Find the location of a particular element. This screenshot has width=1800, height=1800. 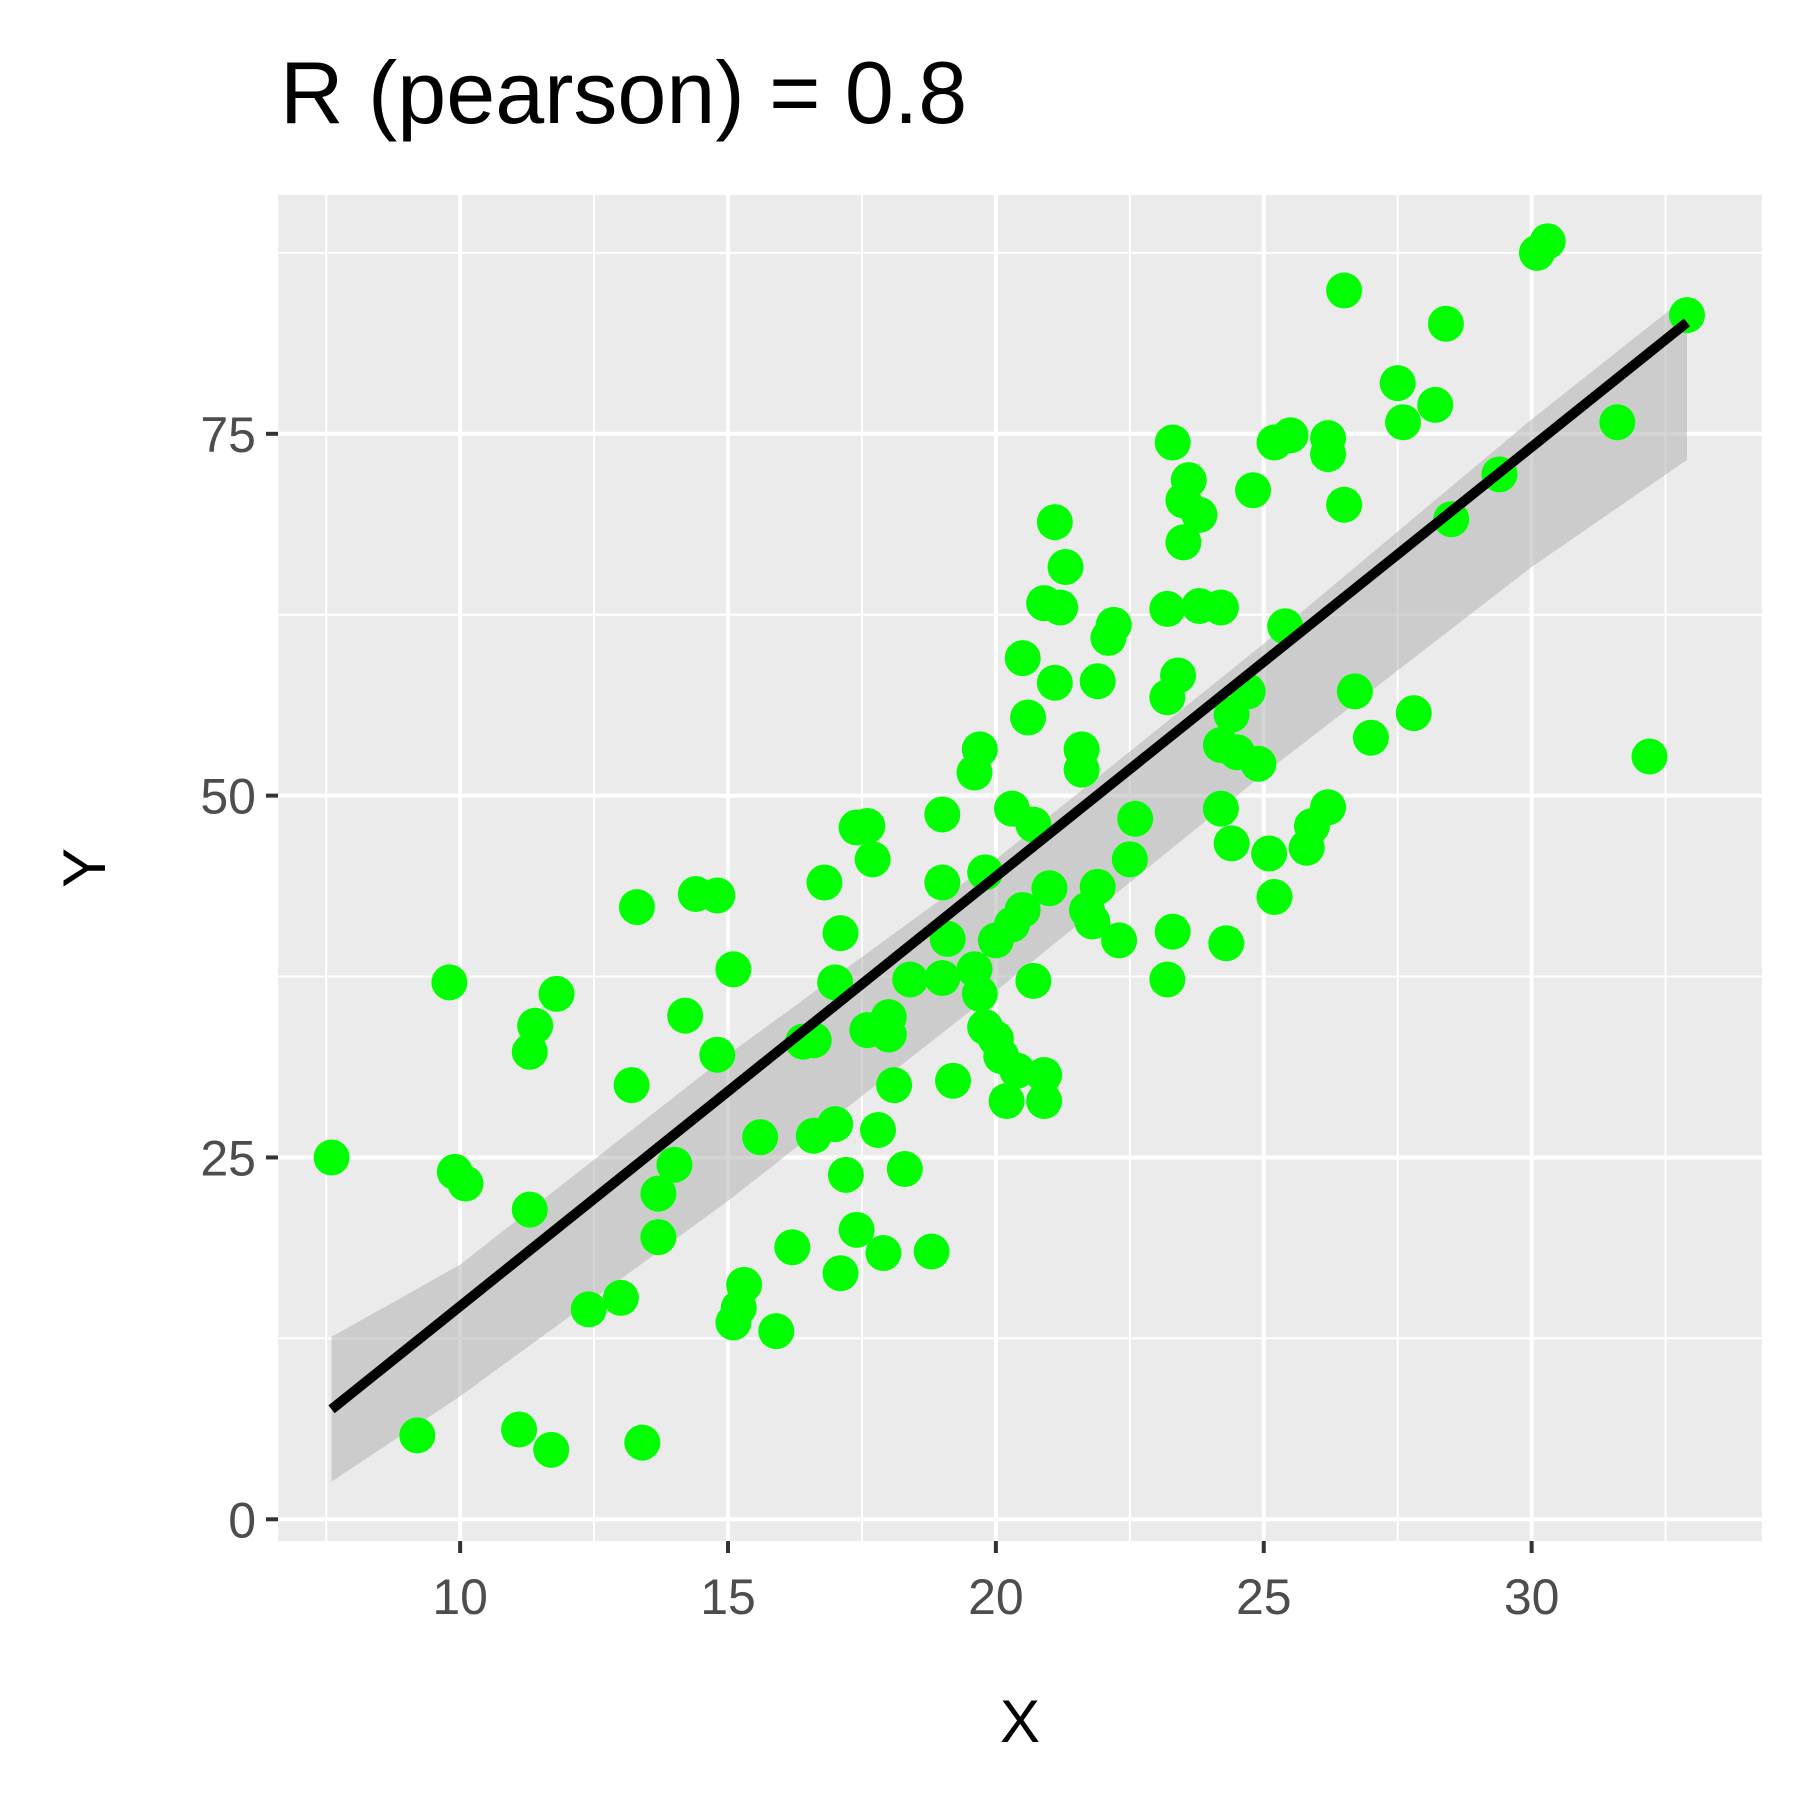

x-tick-label: 30 is located at coordinates (1532, 1597).